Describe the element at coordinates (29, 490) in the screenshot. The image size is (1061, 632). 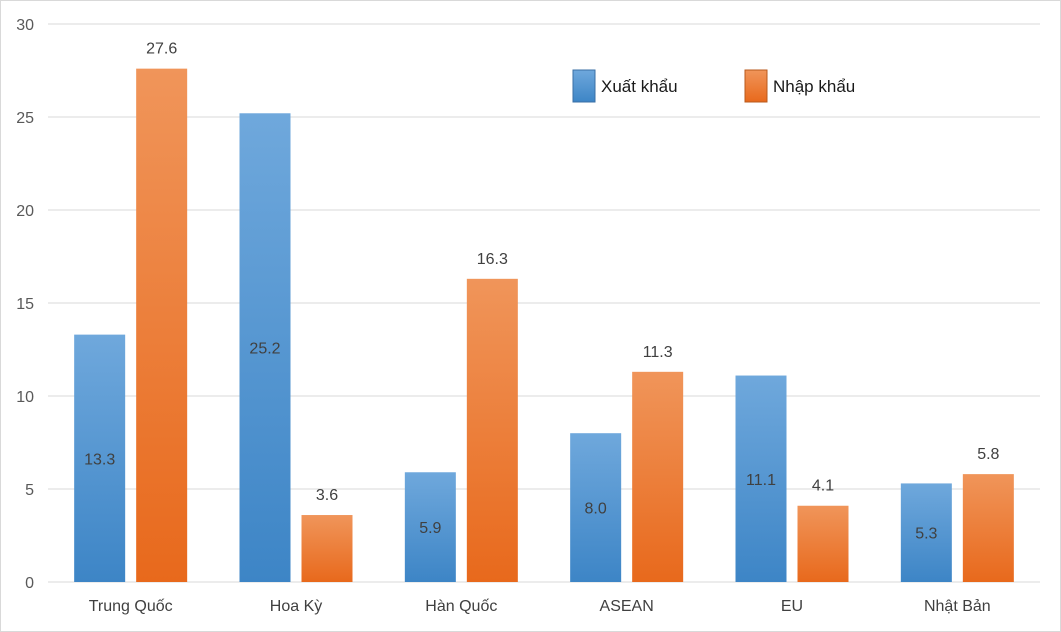
I see `y-tick-label: 5` at that location.